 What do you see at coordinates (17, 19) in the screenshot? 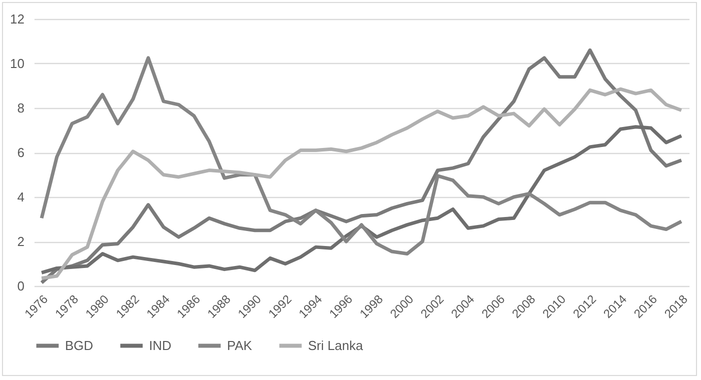
I see `y-tick-label: 12` at bounding box center [17, 19].